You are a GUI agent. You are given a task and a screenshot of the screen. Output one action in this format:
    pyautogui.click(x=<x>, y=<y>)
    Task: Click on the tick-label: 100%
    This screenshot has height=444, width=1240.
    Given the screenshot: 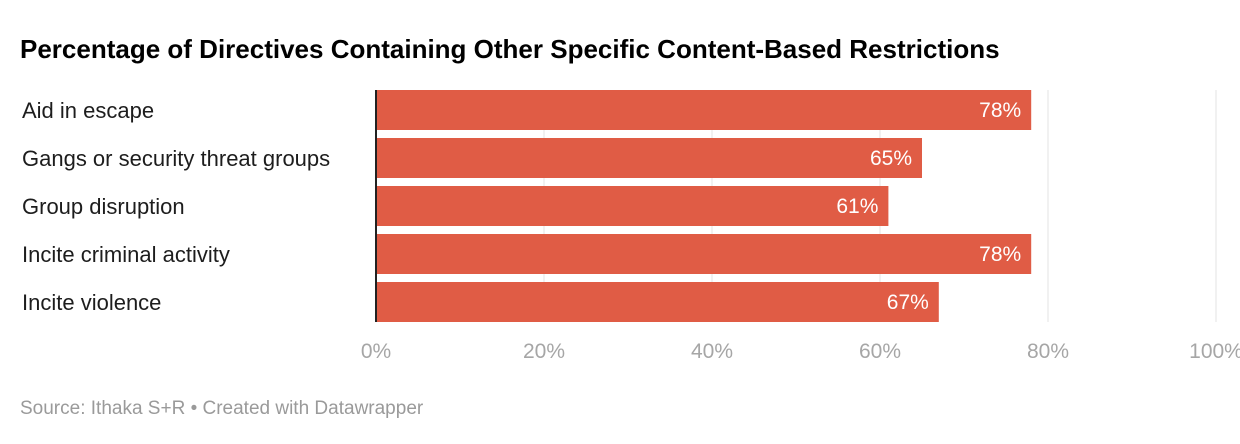 What is the action you would take?
    pyautogui.click(x=1214, y=351)
    